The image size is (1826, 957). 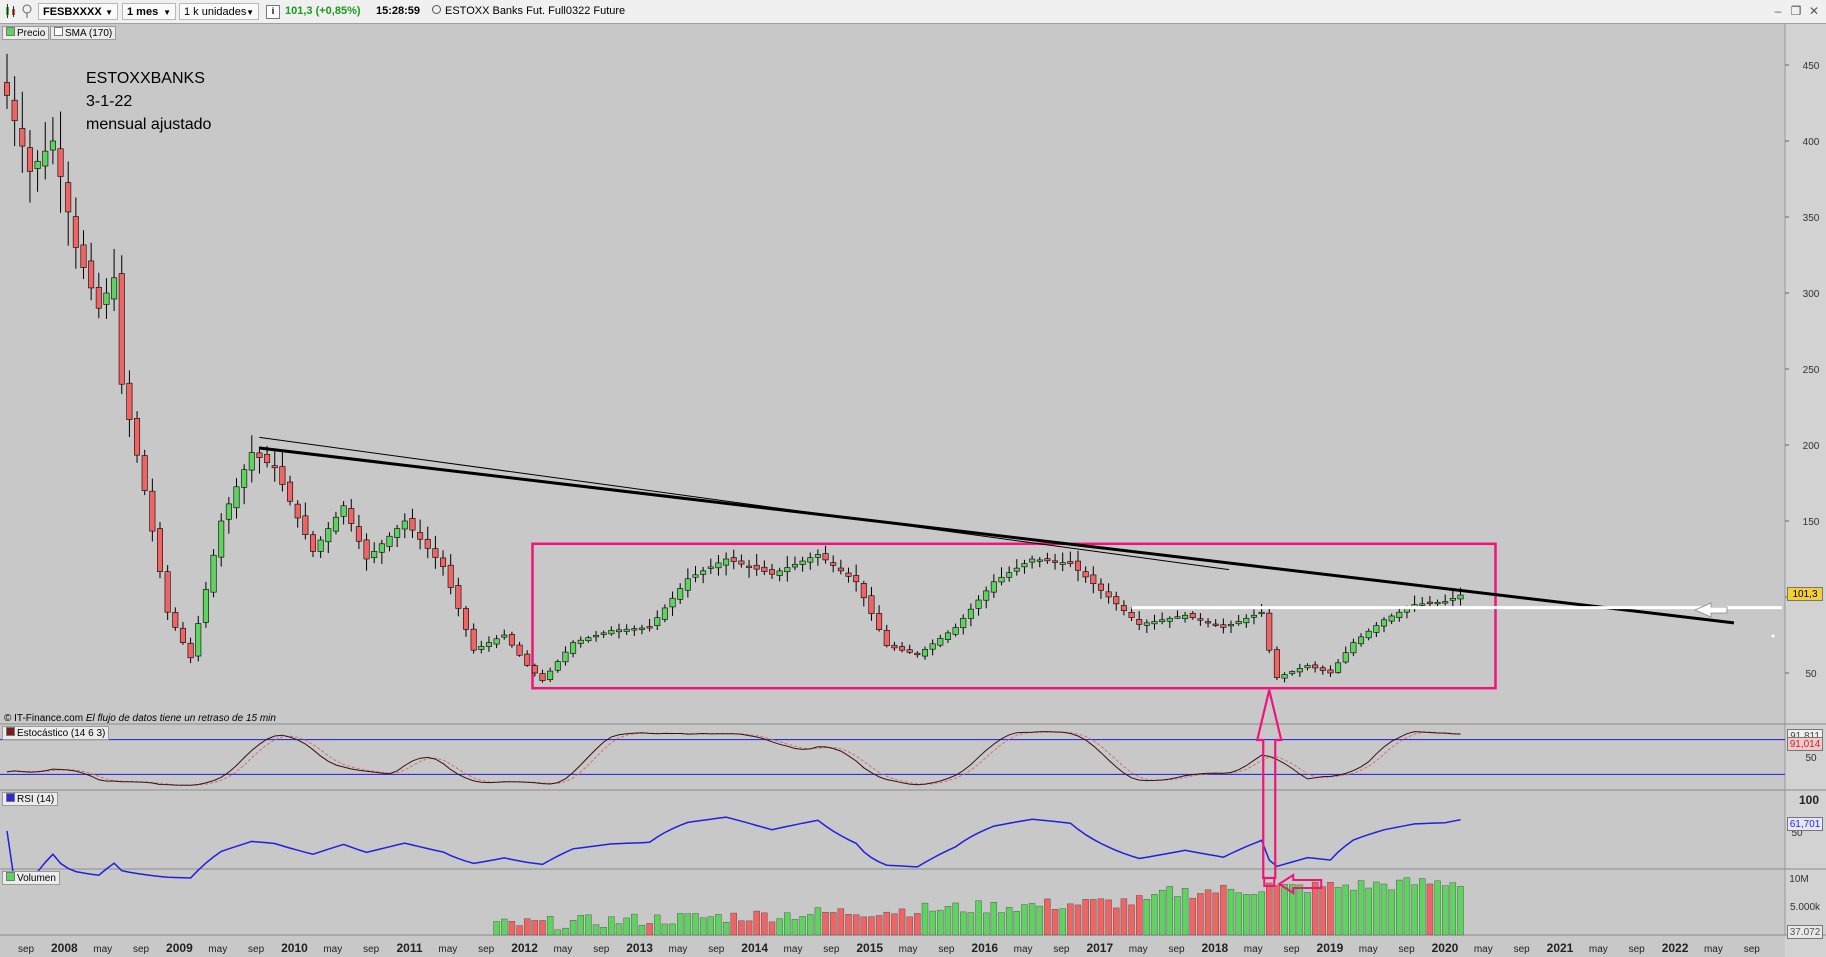 I want to click on period-dropdown: 1 mes ▼, so click(x=149, y=11).